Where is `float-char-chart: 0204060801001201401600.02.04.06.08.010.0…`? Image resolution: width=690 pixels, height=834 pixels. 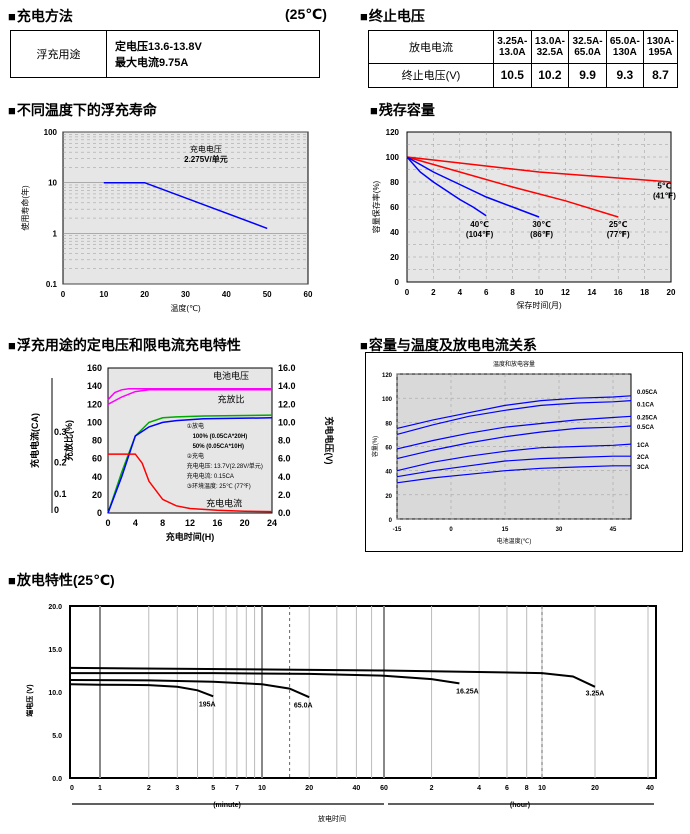
float-char-chart: 0204060801001201401600.02.04.06.08.010.0… is located at coordinates (182, 452).